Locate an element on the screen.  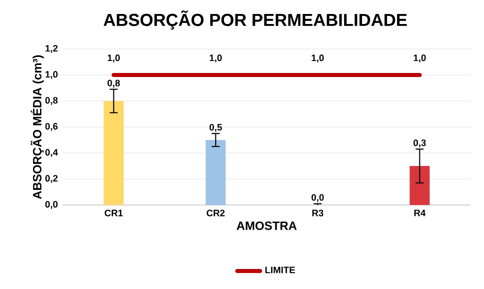
x-tick-label: CR1 is located at coordinates (113, 213).